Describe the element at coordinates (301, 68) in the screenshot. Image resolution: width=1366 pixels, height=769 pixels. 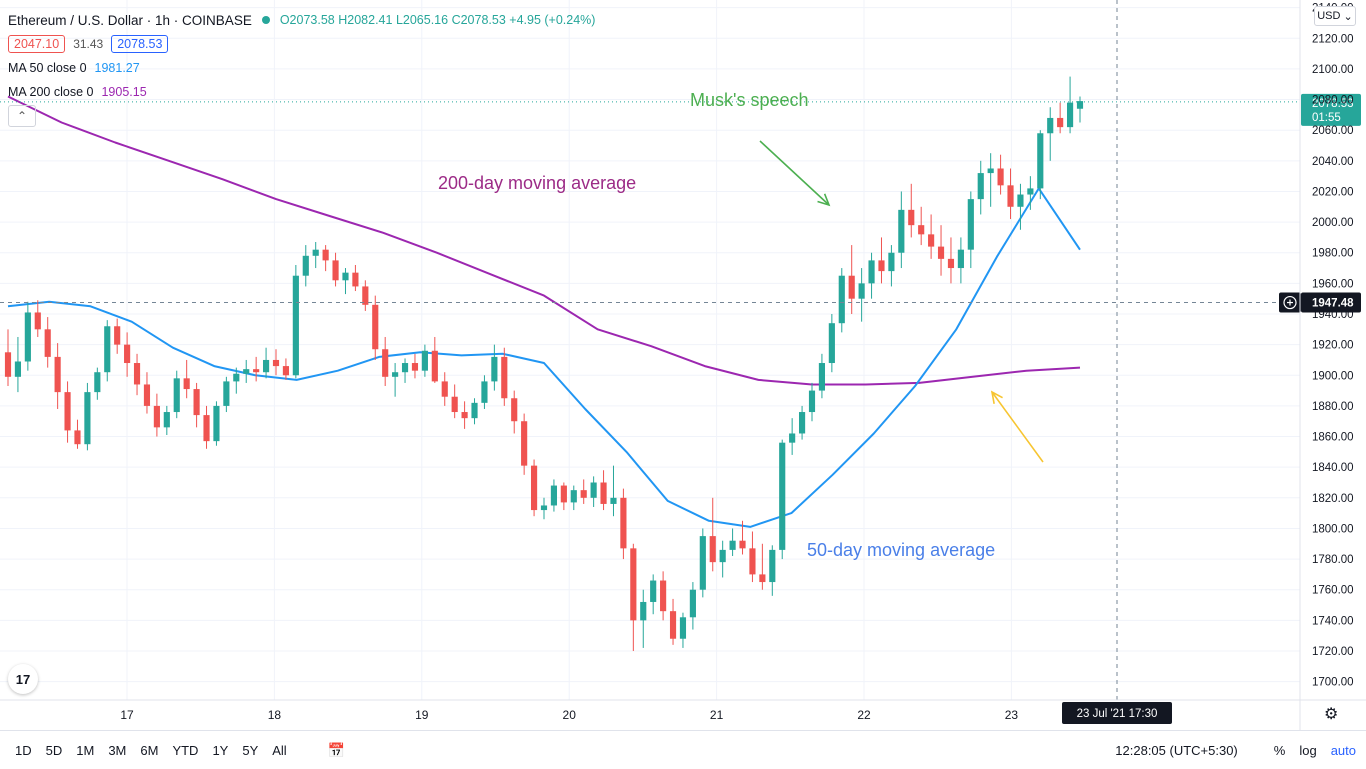
I see `ma50-legend-row: MA 50 close 0 1981.27` at that location.